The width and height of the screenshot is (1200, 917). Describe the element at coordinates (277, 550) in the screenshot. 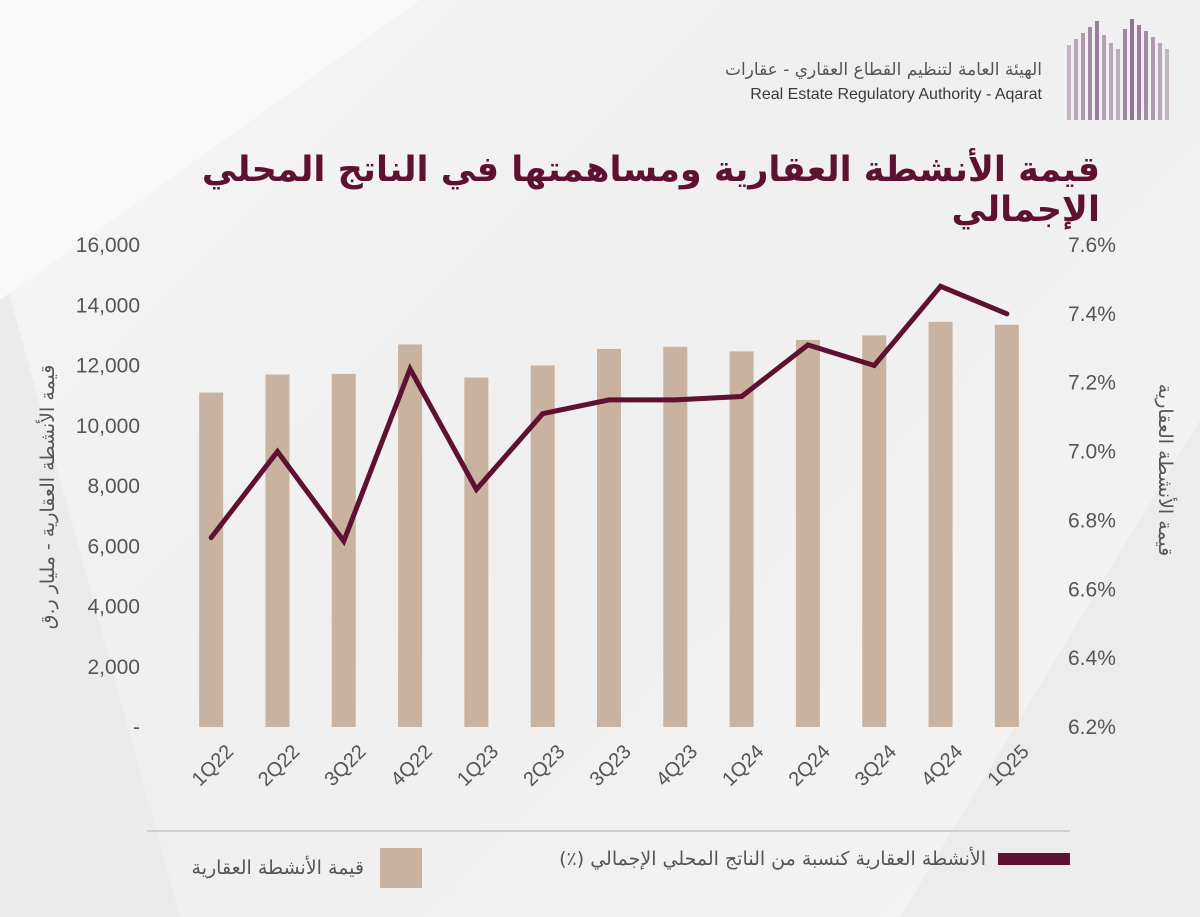

I see `bar-2Q22` at that location.